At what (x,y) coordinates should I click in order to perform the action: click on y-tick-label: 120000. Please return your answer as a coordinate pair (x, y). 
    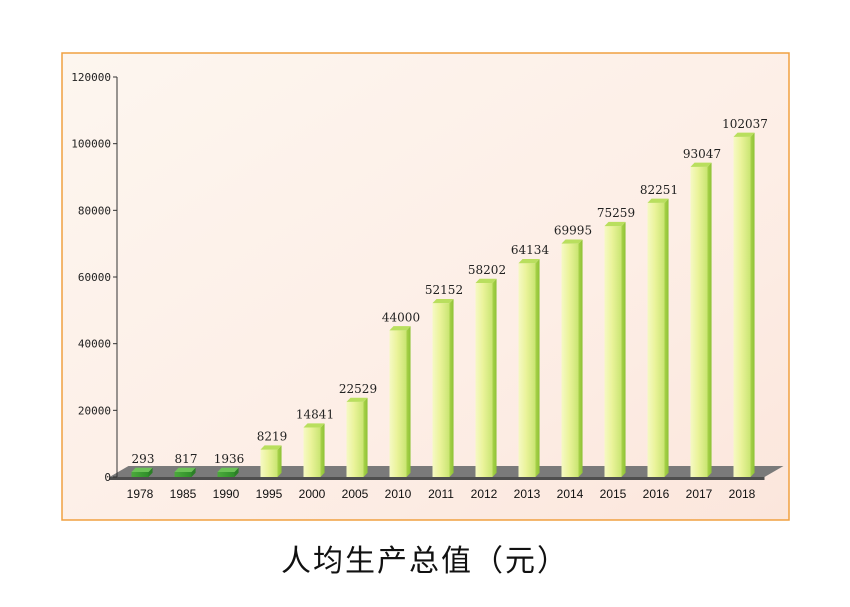
    Looking at the image, I should click on (91, 77).